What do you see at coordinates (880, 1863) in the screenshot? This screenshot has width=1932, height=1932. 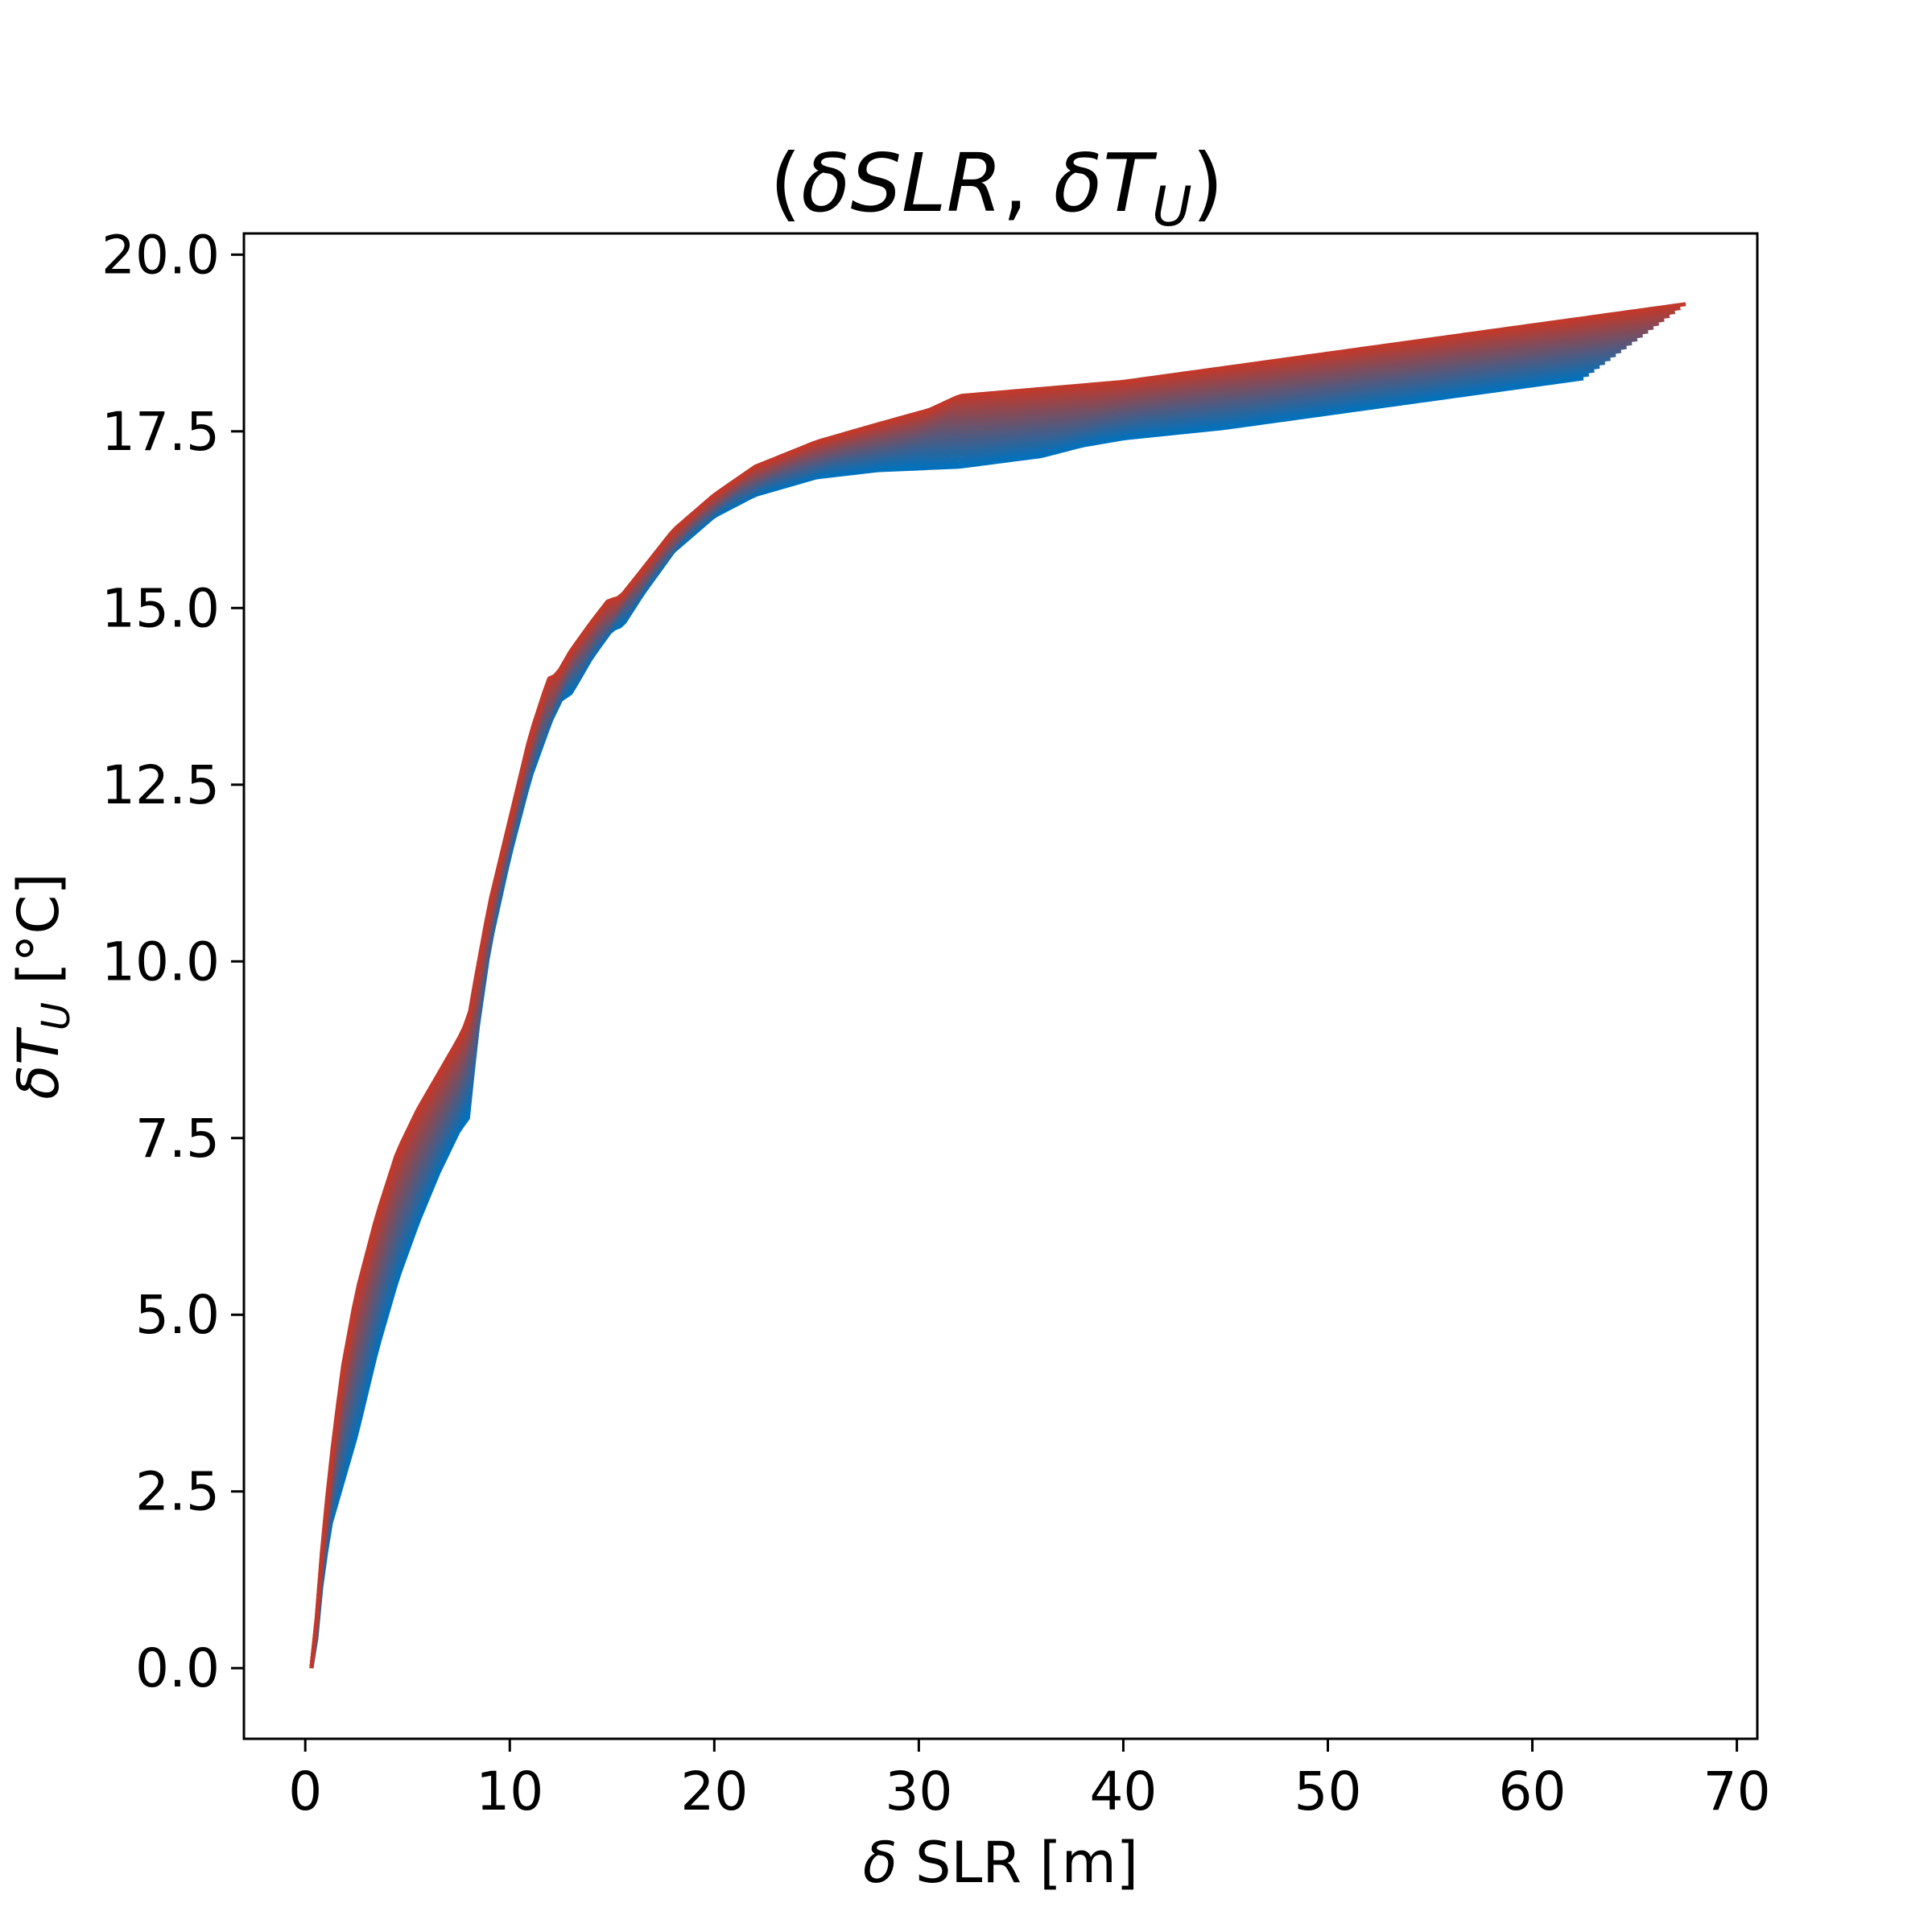 I see `x-axis-label-delta: δ` at bounding box center [880, 1863].